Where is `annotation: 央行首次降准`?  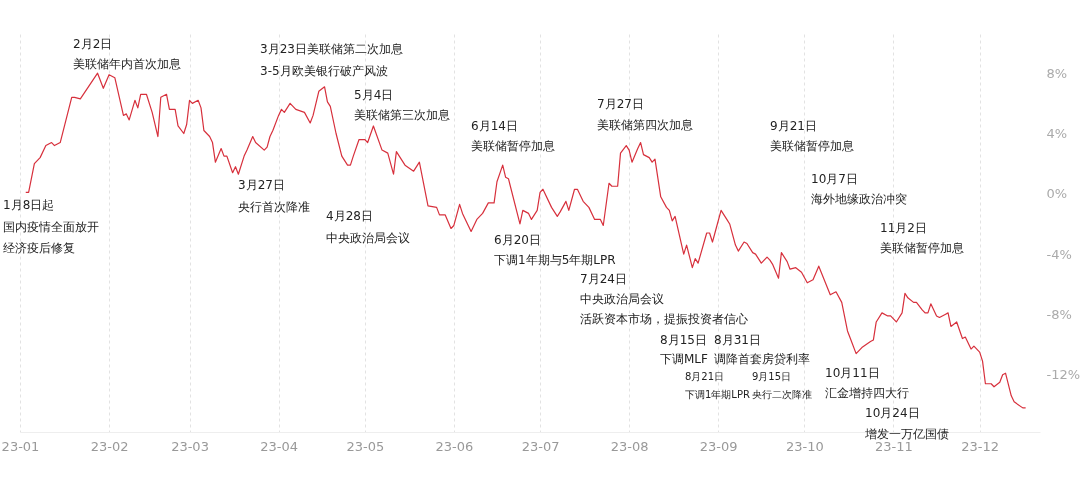
annotation: 央行首次降准 is located at coordinates (274, 207).